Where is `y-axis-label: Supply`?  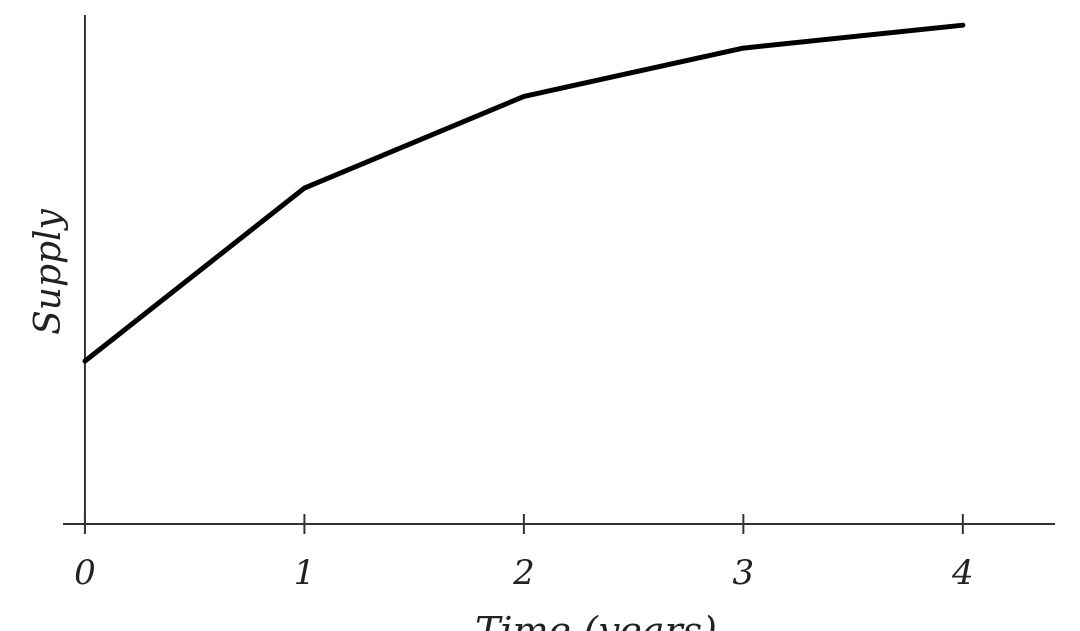 y-axis-label: Supply is located at coordinates (48, 271).